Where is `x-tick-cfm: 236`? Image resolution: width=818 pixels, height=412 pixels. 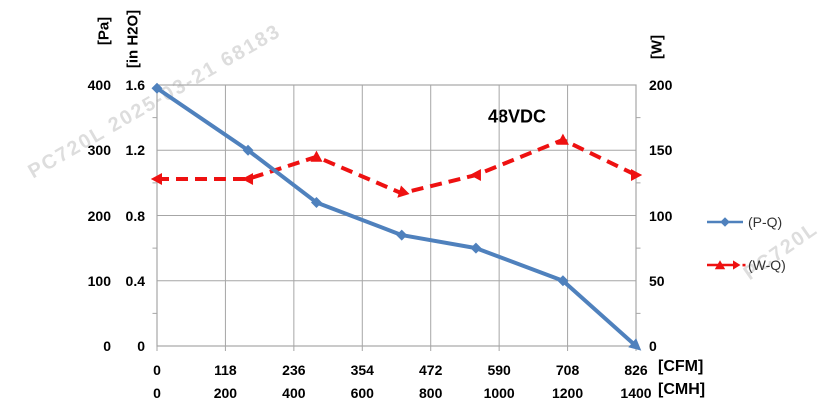
x-tick-cfm: 236 is located at coordinates (294, 370).